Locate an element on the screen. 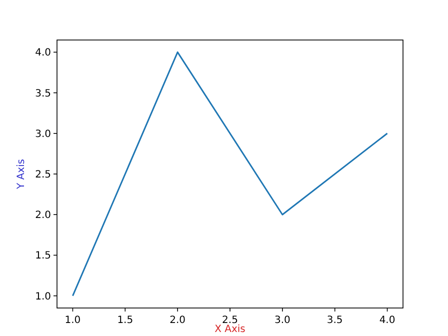 Image resolution: width=448 pixels, height=336 pixels. y-tick-label: 3.0 is located at coordinates (43, 134).